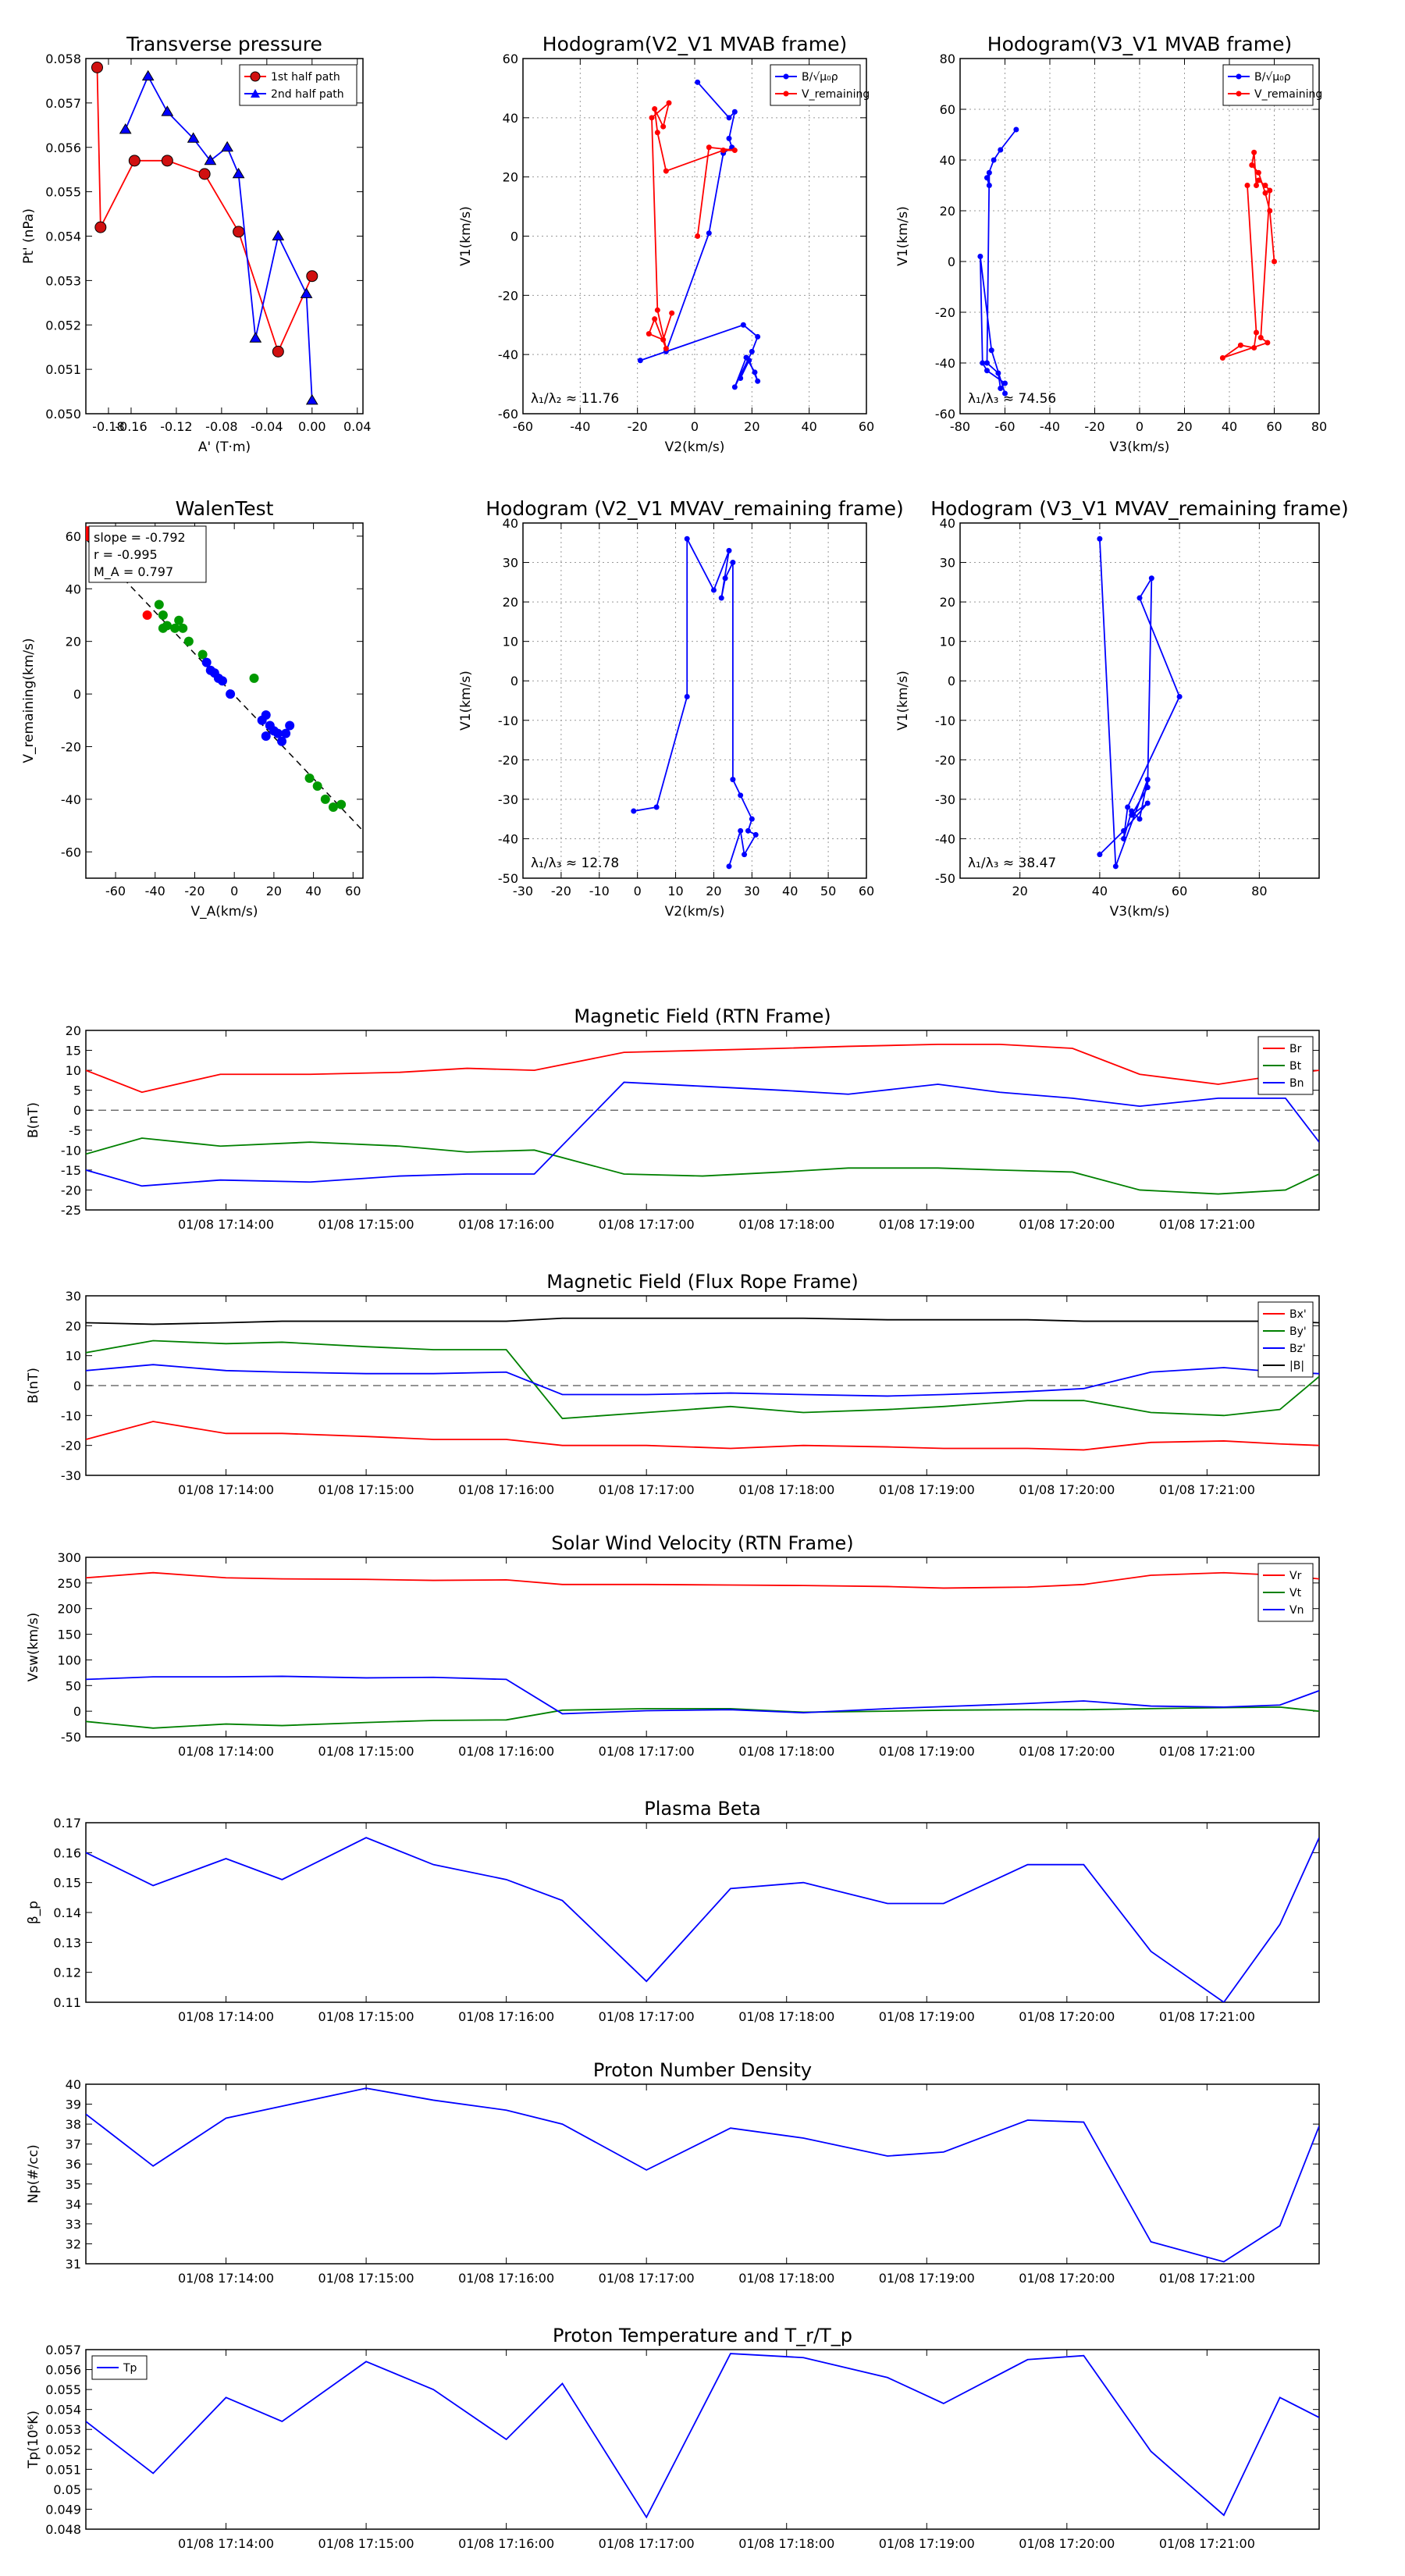 The image size is (1405, 2576). What do you see at coordinates (703, 2436) in the screenshot?
I see `proton-temperature-series` at bounding box center [703, 2436].